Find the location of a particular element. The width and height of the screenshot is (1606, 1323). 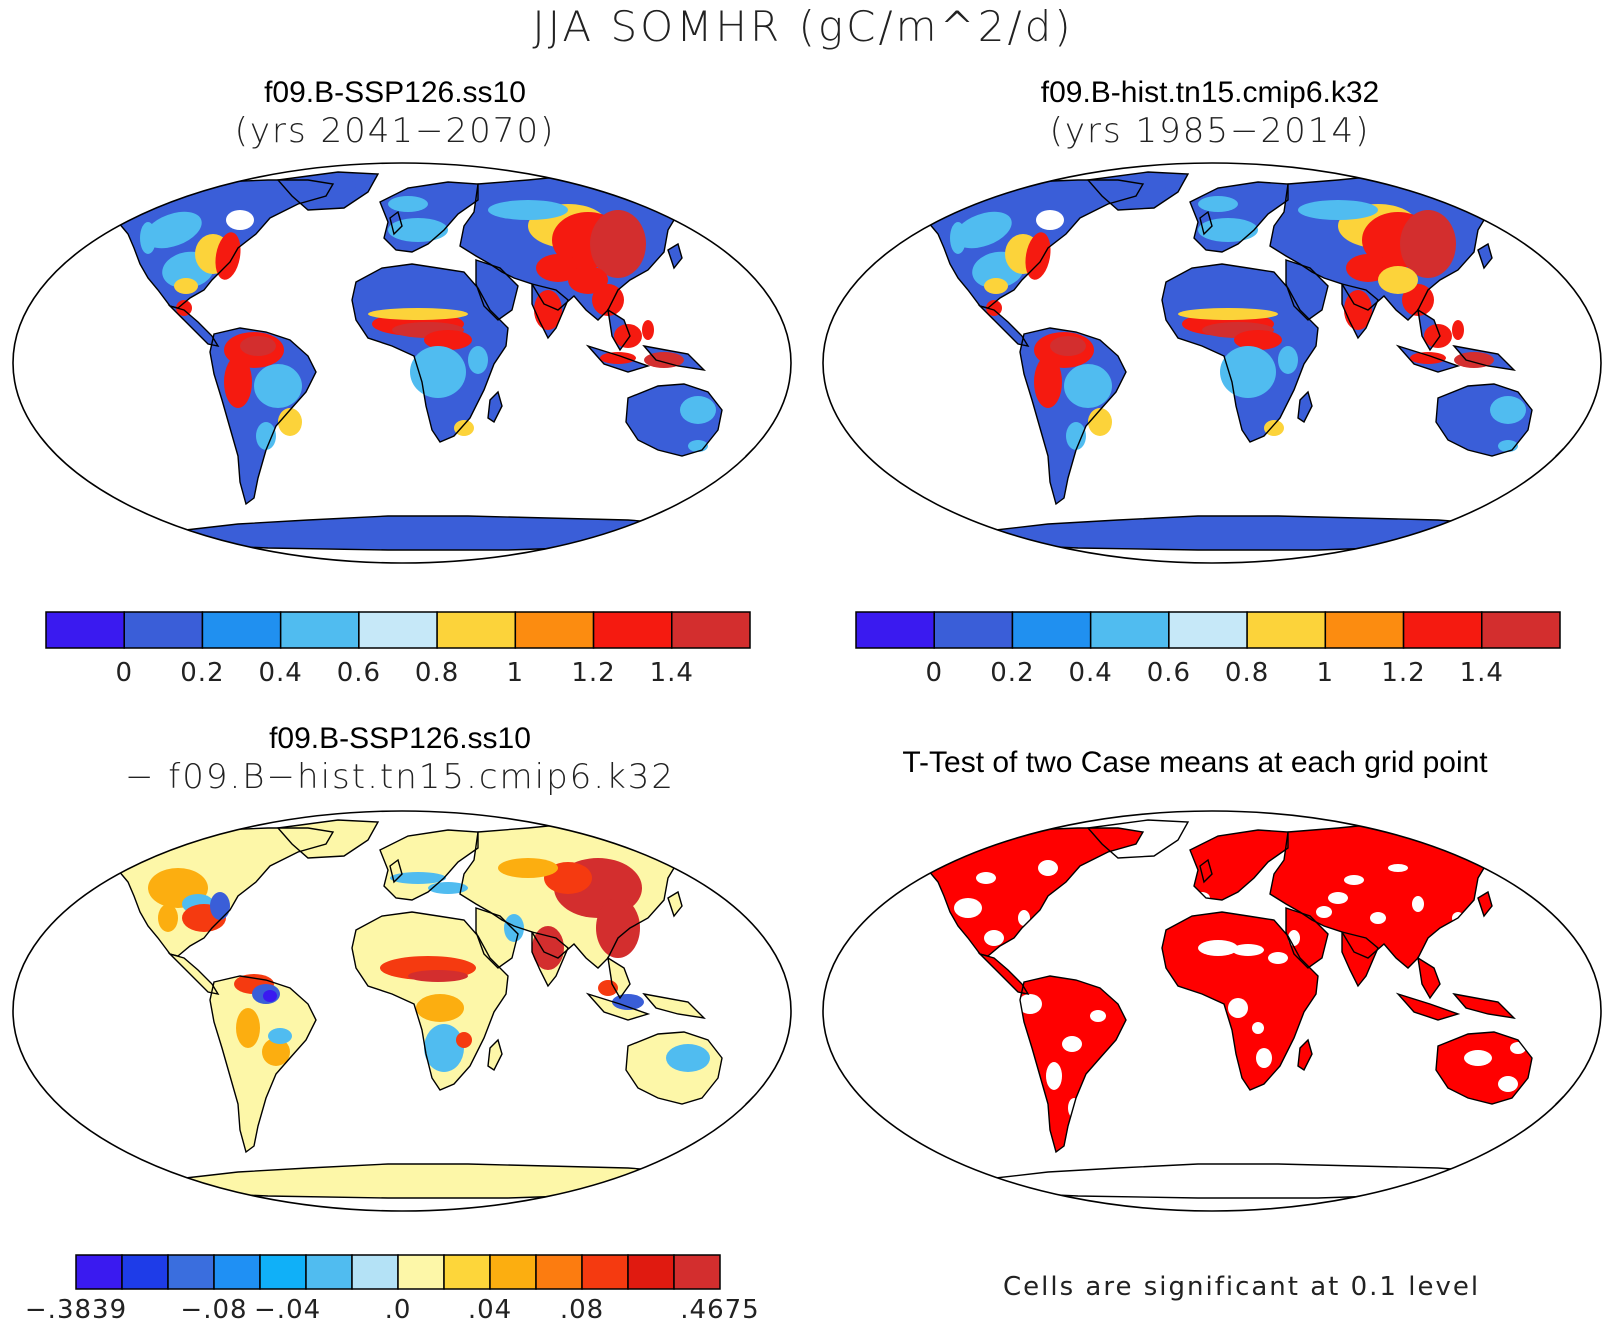

map-bottom-right is located at coordinates (1212, 1011).